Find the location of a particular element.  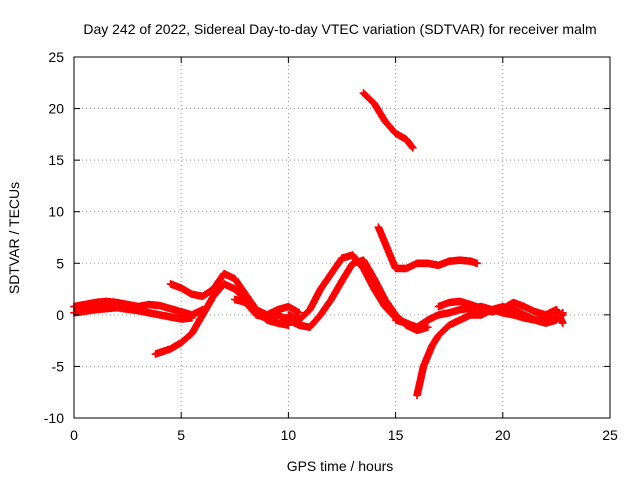

y-tick-label: 25 is located at coordinates (56, 57).